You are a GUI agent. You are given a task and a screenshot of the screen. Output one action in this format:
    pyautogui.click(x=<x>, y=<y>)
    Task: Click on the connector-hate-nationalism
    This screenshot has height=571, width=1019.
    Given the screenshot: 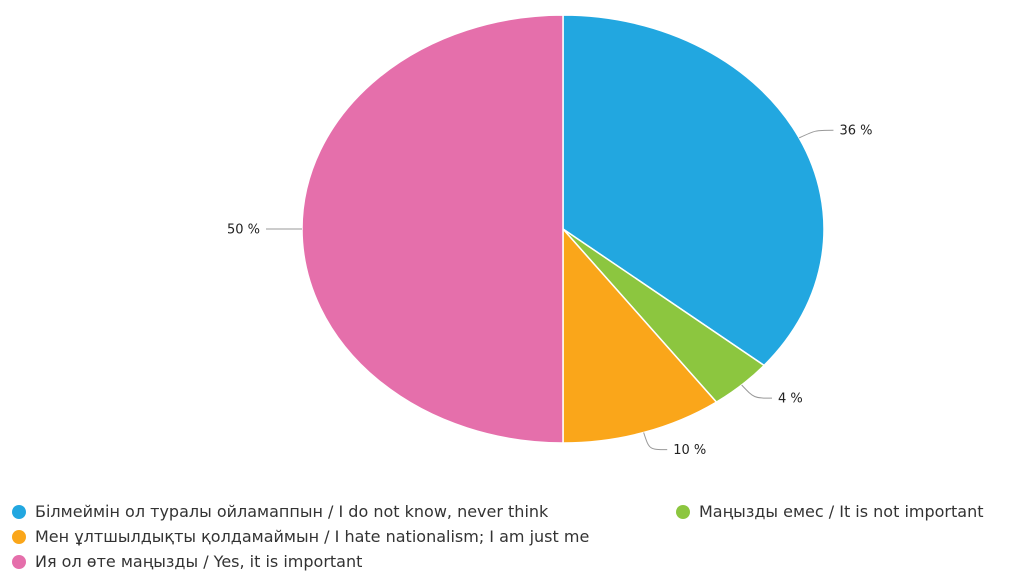 What is the action you would take?
    pyautogui.click(x=655, y=441)
    